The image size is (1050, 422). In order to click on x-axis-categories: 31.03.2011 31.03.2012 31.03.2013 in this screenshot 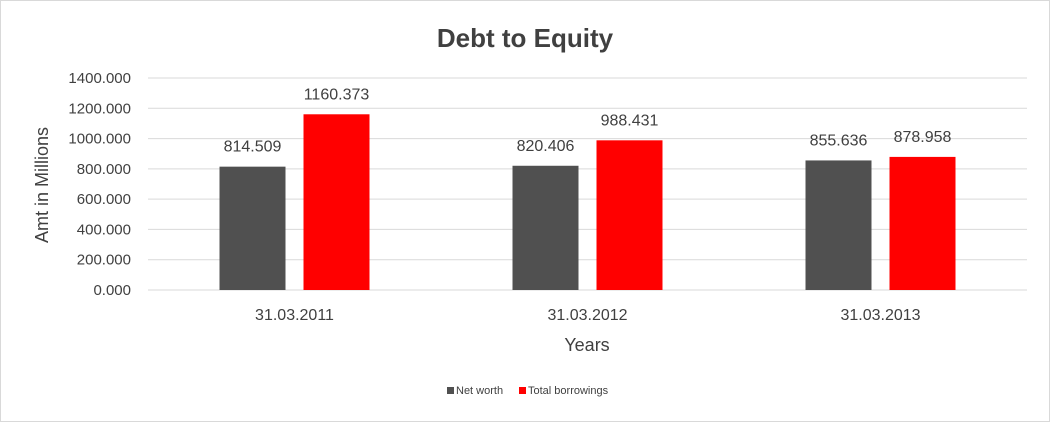, I will do `click(588, 315)`.